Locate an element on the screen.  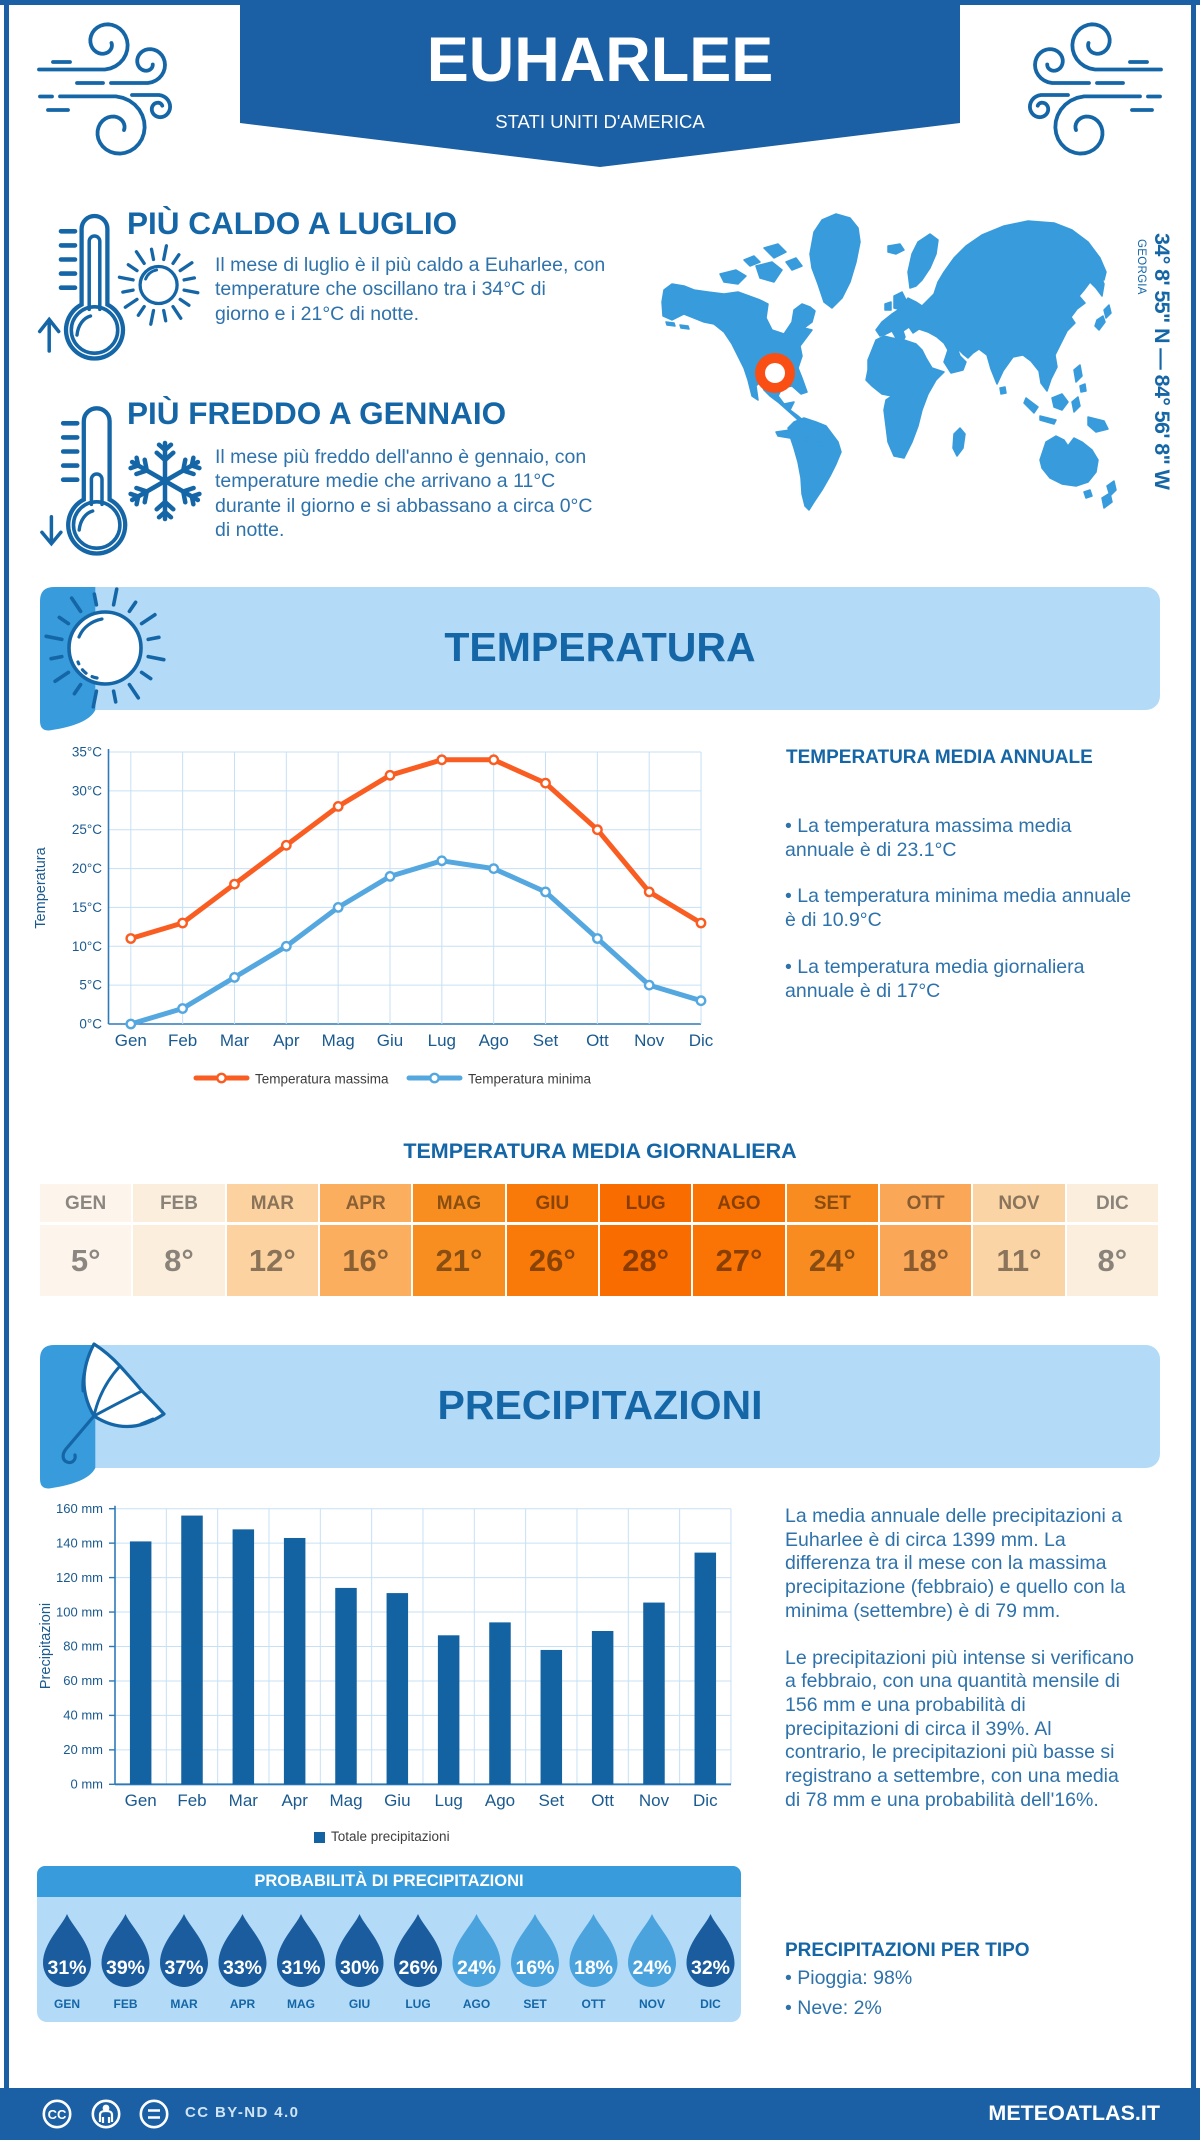
svg-text: 15°C is located at coordinates (87, 907).